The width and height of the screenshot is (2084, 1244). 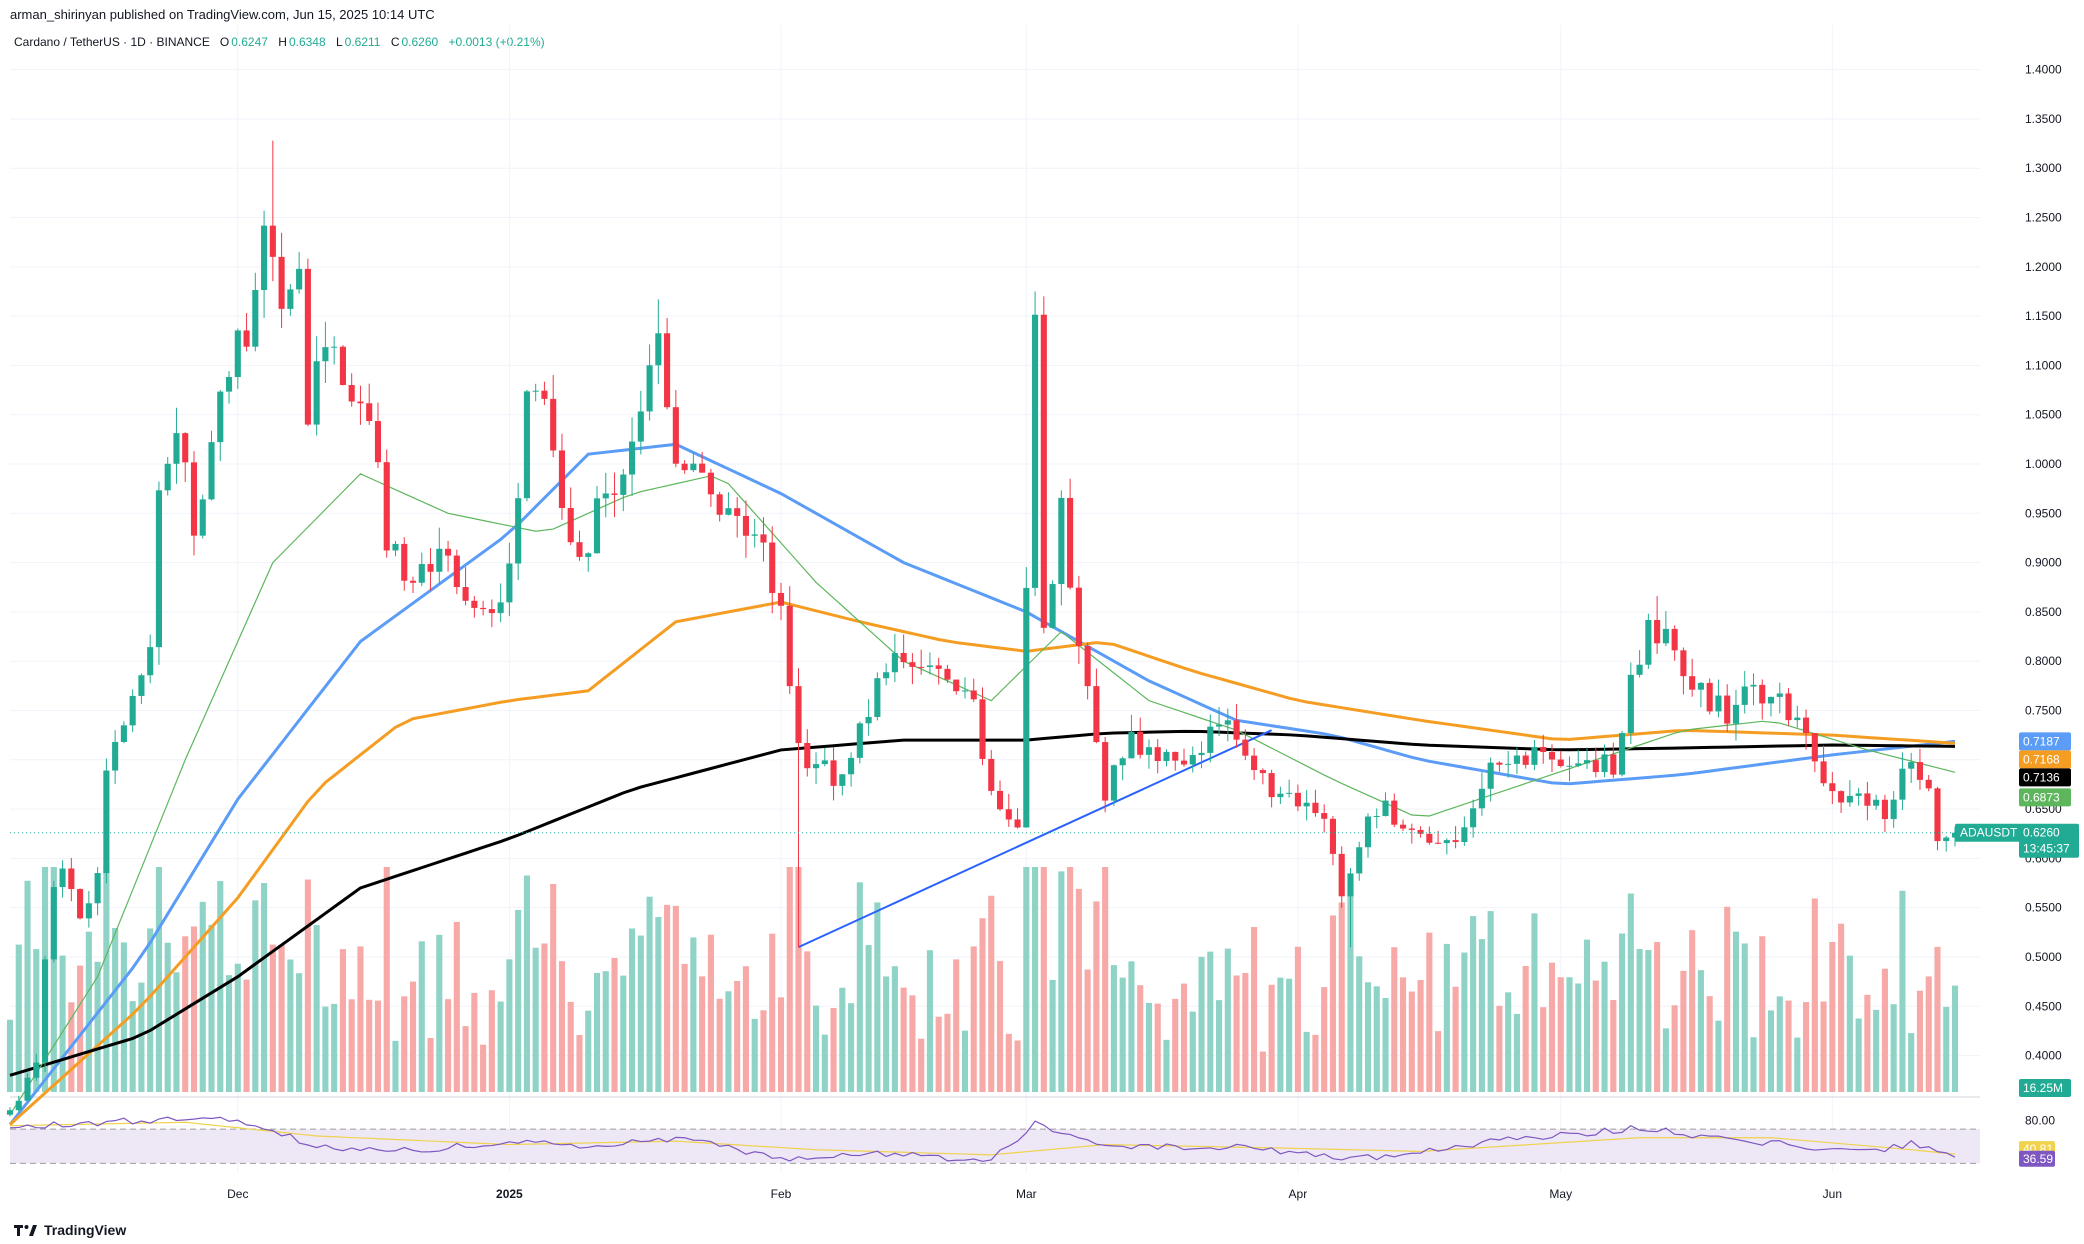 What do you see at coordinates (2045, 797) in the screenshot?
I see `ma-value-tag-ma_thin-bg` at bounding box center [2045, 797].